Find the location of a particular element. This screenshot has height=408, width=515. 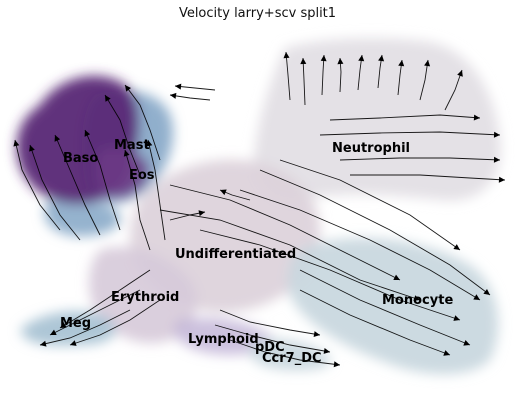

cluster-label-lymphoid: Lymphoid is located at coordinates (223, 339).